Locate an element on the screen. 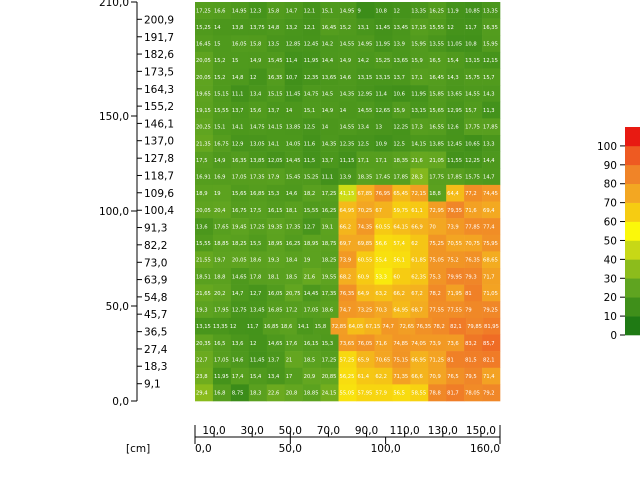 The width and height of the screenshot is (640, 480). cell-value-label: 21,6 is located at coordinates (417, 161).